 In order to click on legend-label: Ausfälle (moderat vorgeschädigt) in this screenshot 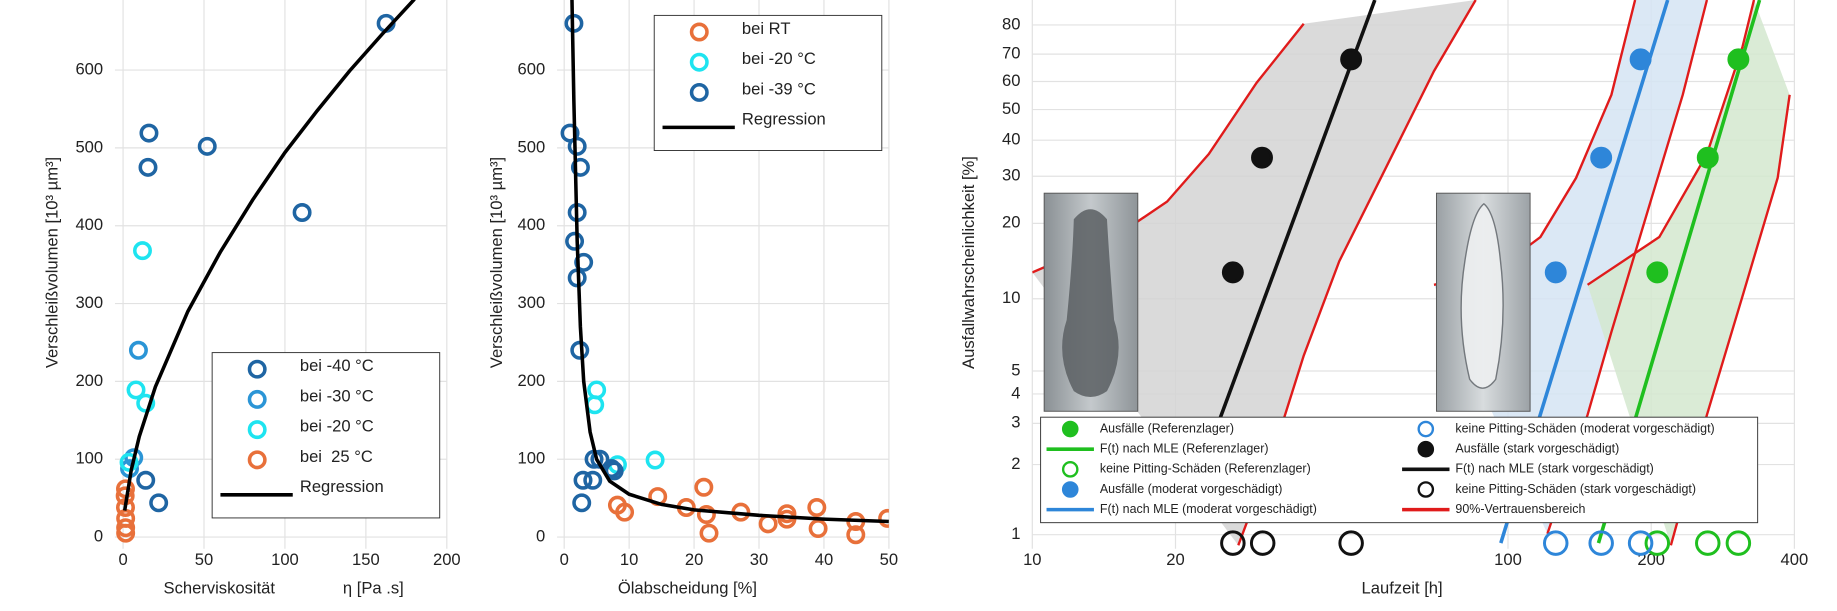, I will do `click(1191, 489)`.